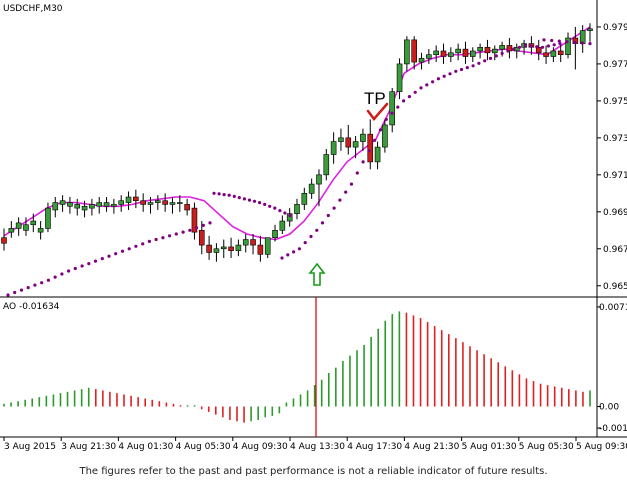 This screenshot has width=627, height=495. What do you see at coordinates (30, 447) in the screenshot?
I see `x-tick-label: 3 Aug 2015` at bounding box center [30, 447].